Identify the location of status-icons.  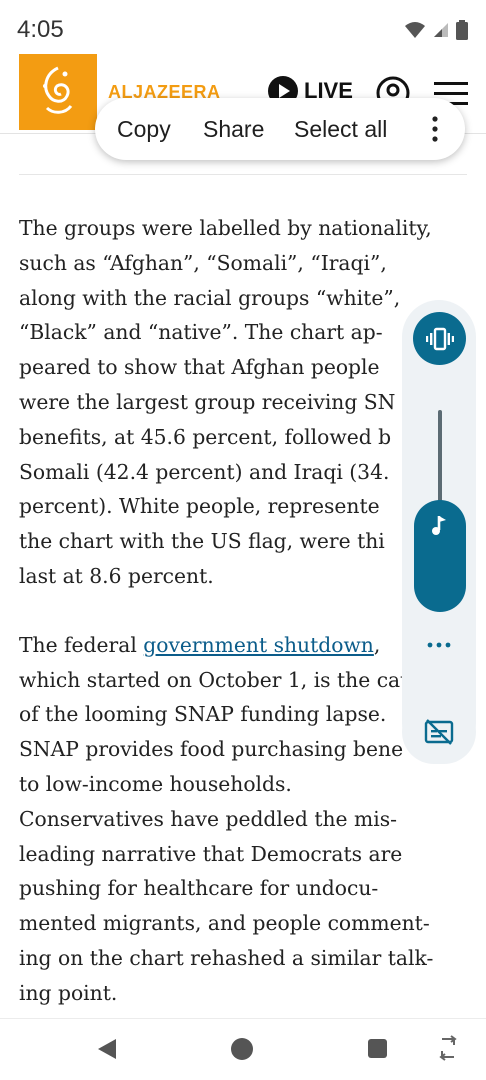
(436, 30).